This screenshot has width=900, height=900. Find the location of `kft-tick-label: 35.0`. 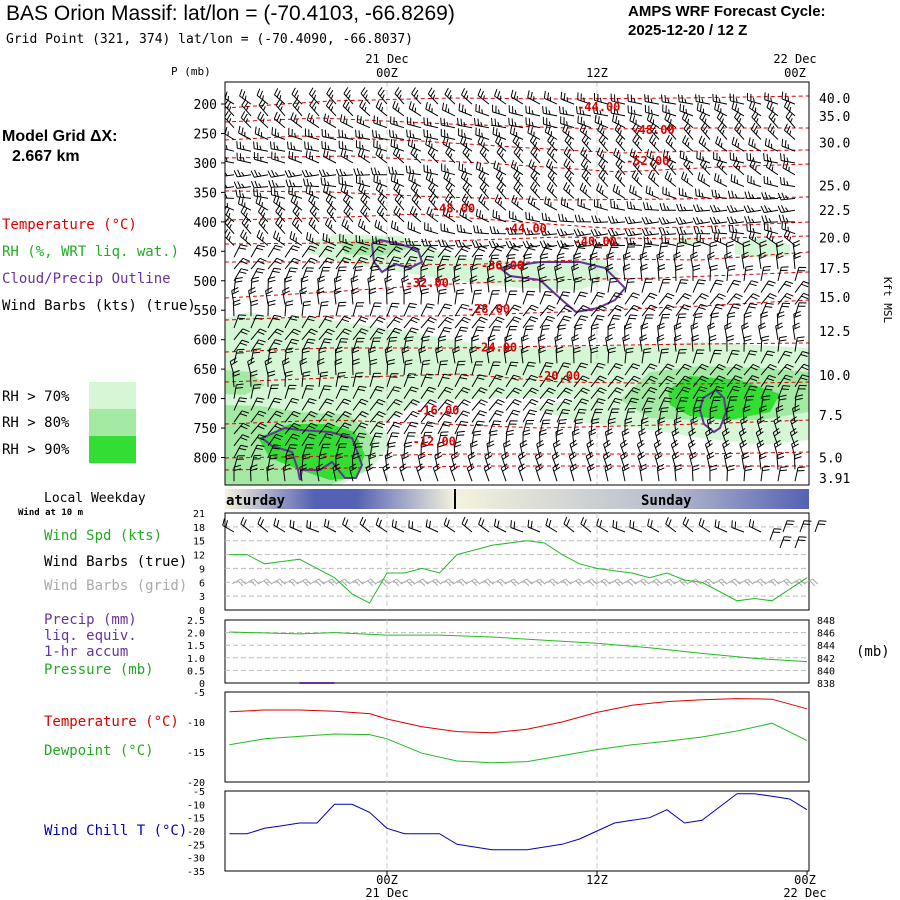

kft-tick-label: 35.0 is located at coordinates (834, 117).